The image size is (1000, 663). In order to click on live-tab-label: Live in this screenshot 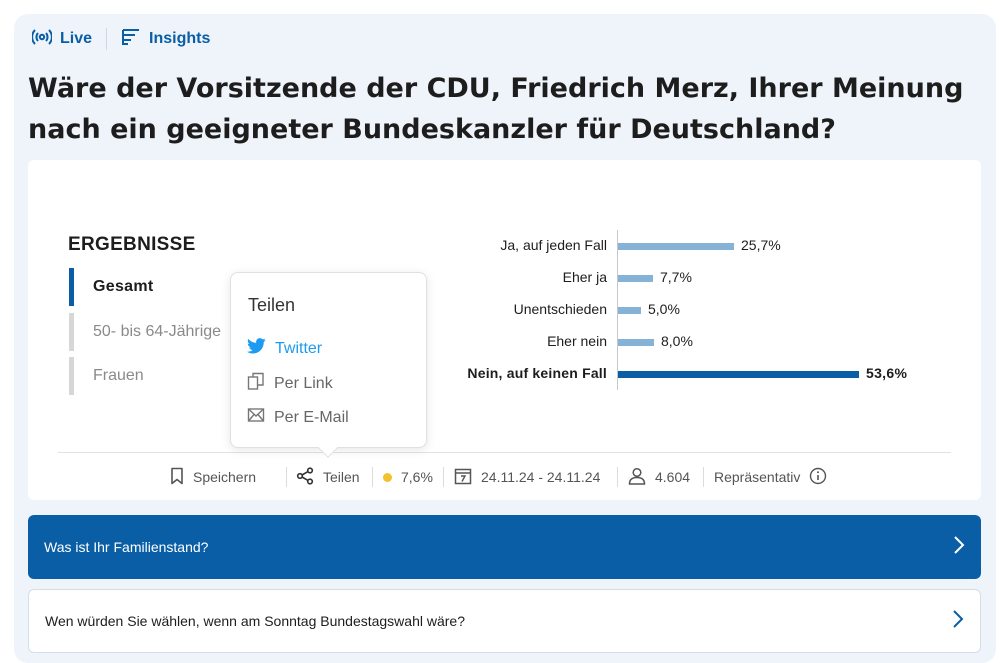, I will do `click(76, 38)`.